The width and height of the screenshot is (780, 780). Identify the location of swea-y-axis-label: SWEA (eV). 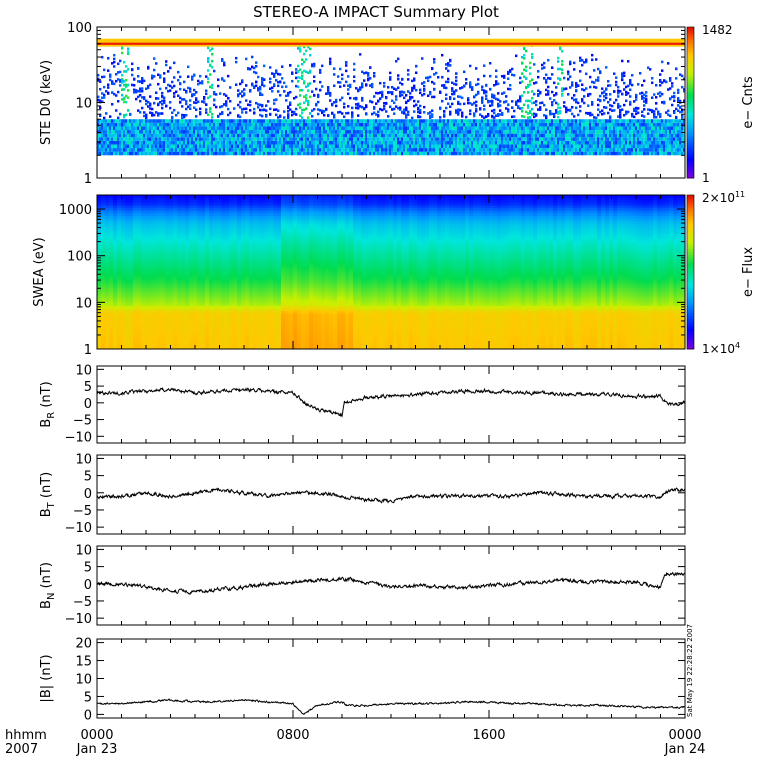
(39, 271).